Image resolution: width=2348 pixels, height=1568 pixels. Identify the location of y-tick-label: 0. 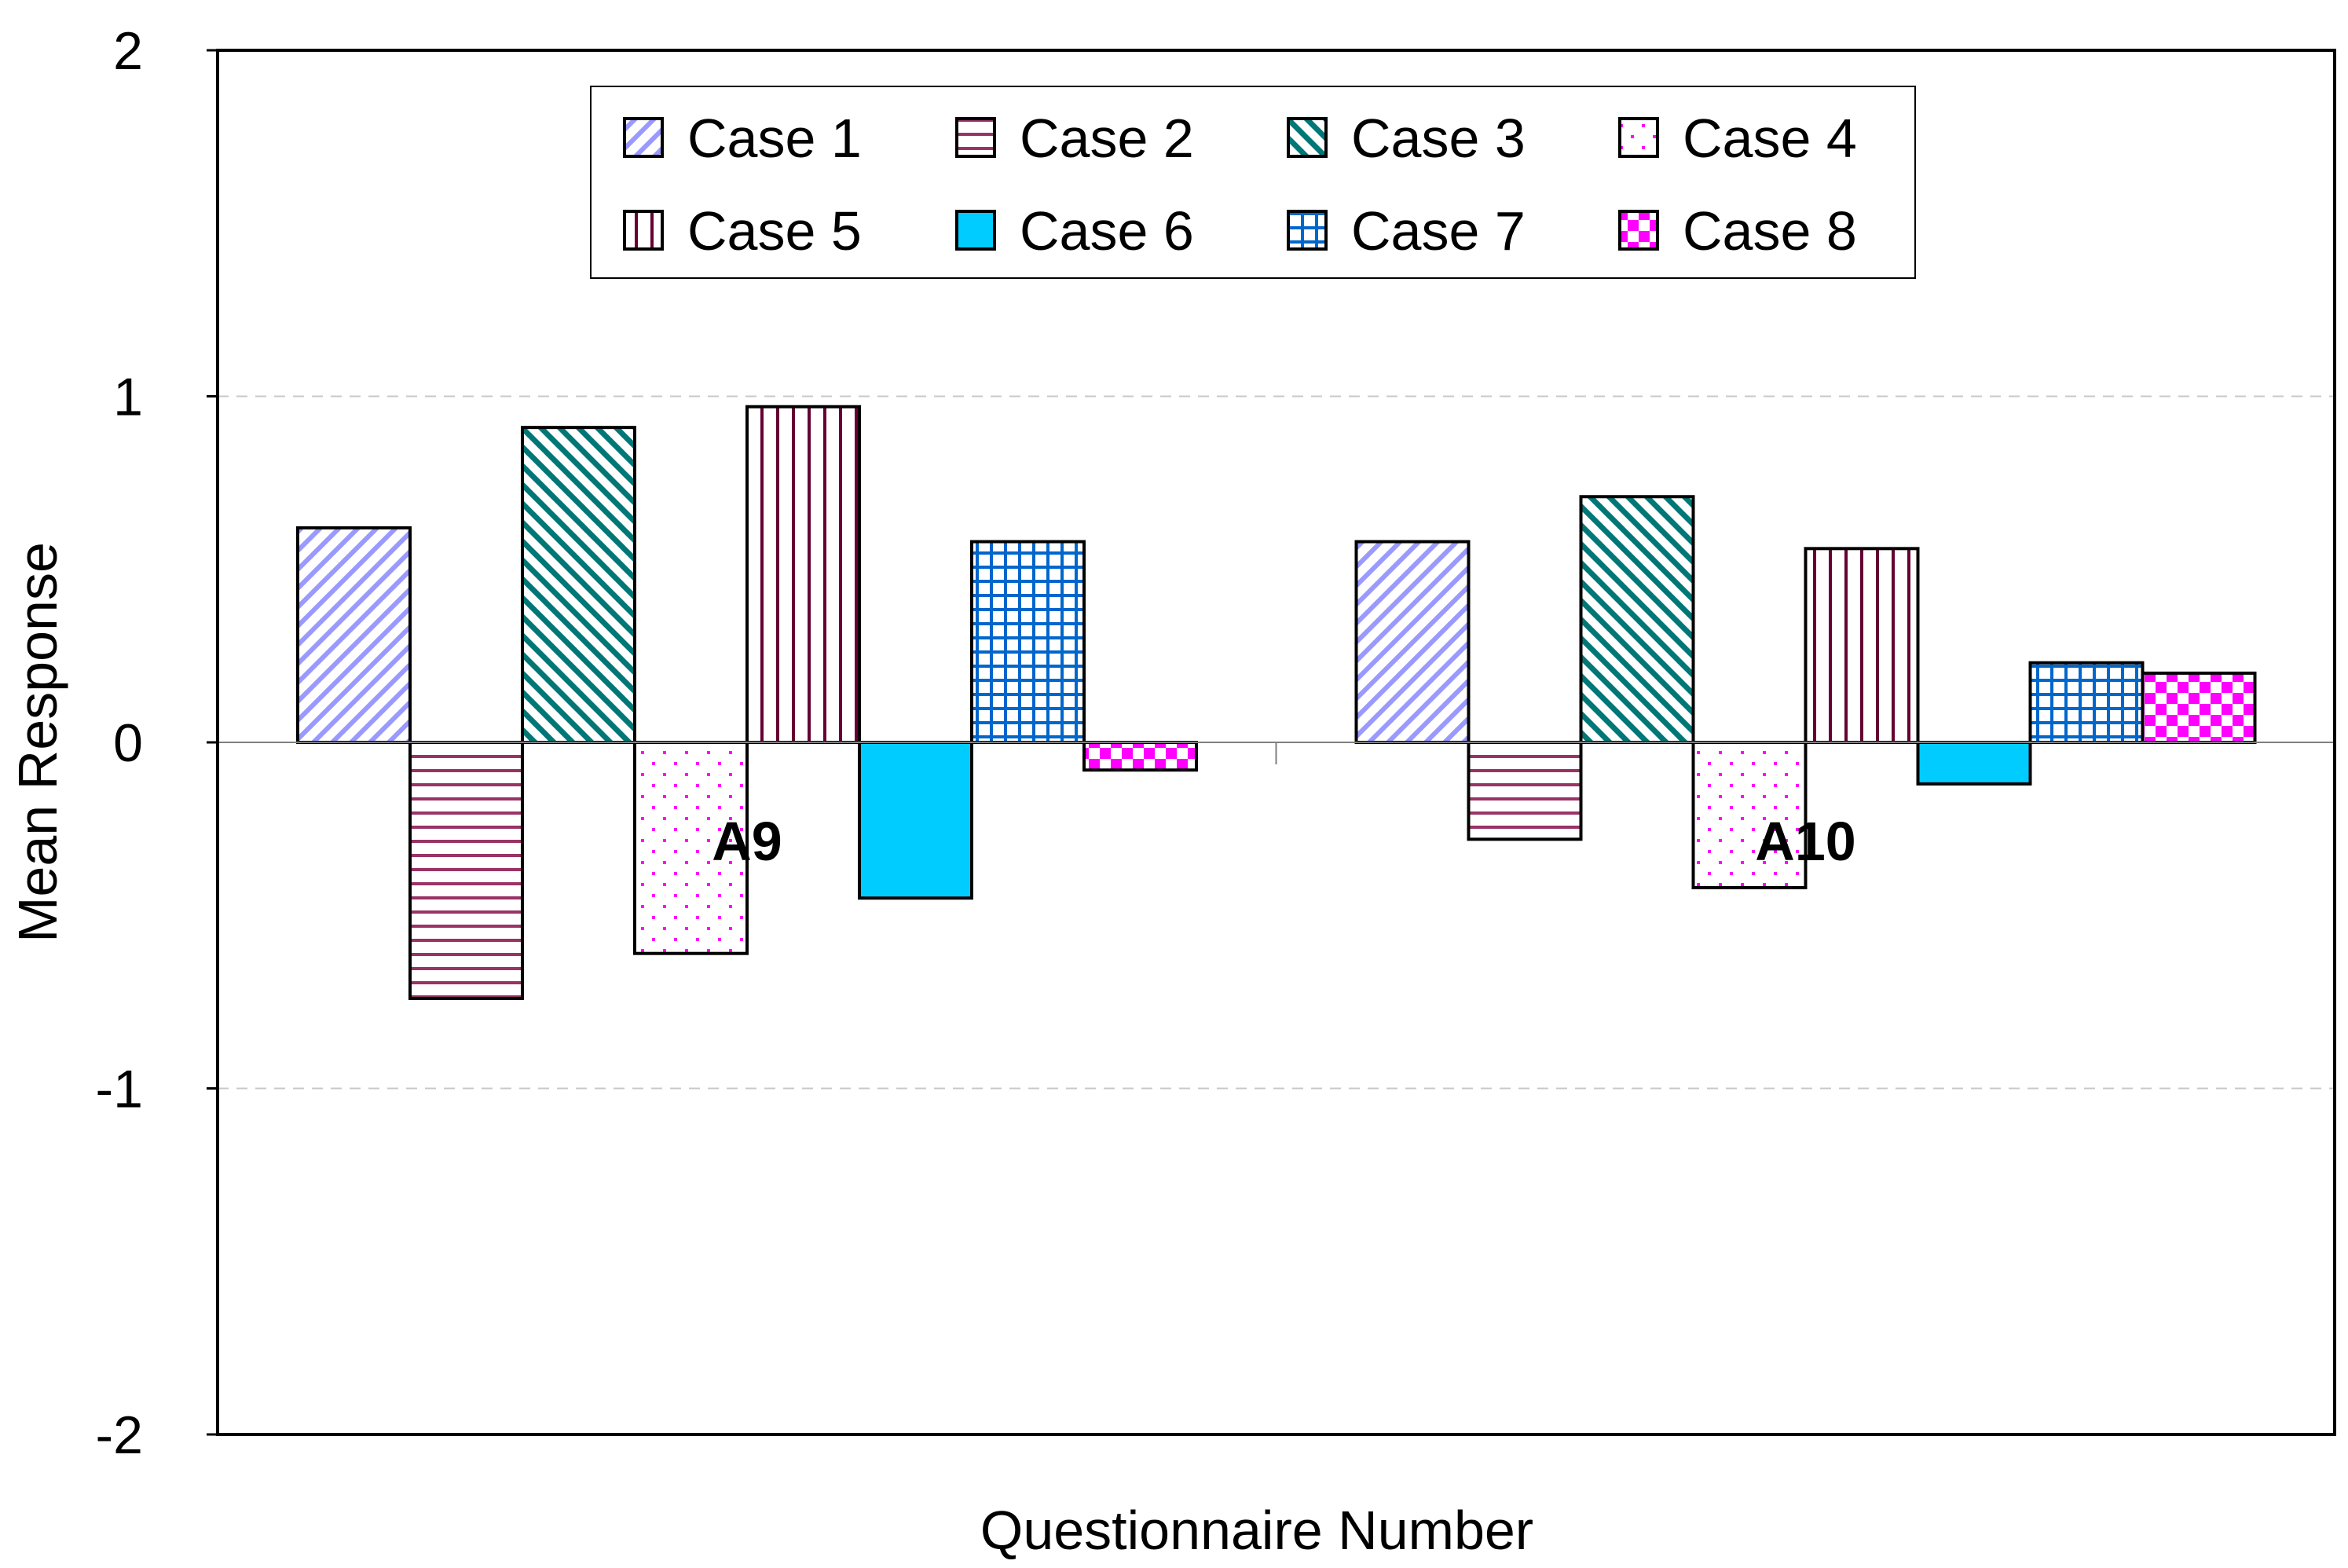
(128, 743).